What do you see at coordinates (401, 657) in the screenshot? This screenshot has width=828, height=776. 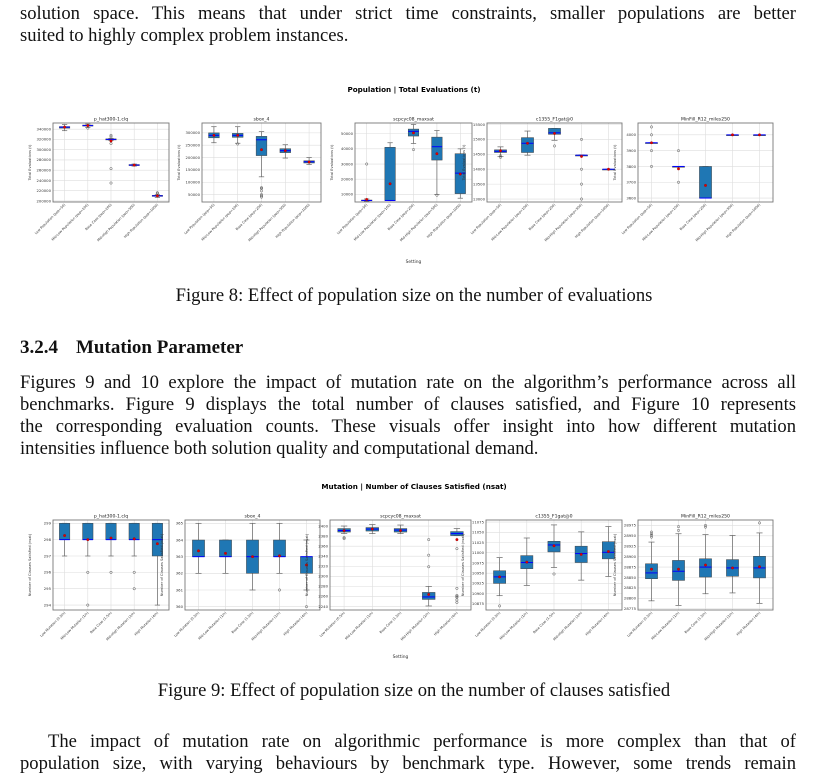 I see `x-axis-label: Setting` at bounding box center [401, 657].